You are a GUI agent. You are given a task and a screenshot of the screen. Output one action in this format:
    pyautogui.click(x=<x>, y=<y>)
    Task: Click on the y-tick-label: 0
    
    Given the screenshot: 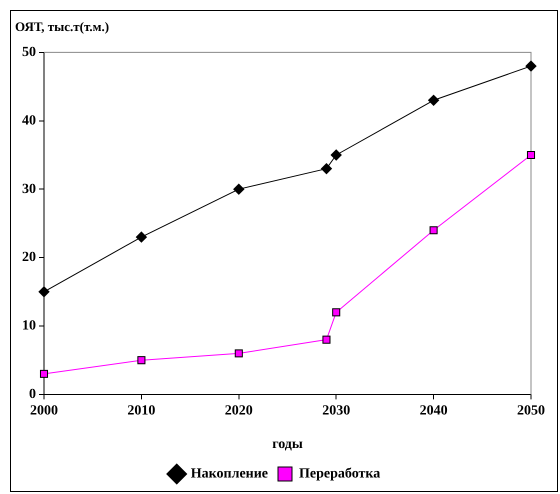 What is the action you would take?
    pyautogui.click(x=32, y=394)
    